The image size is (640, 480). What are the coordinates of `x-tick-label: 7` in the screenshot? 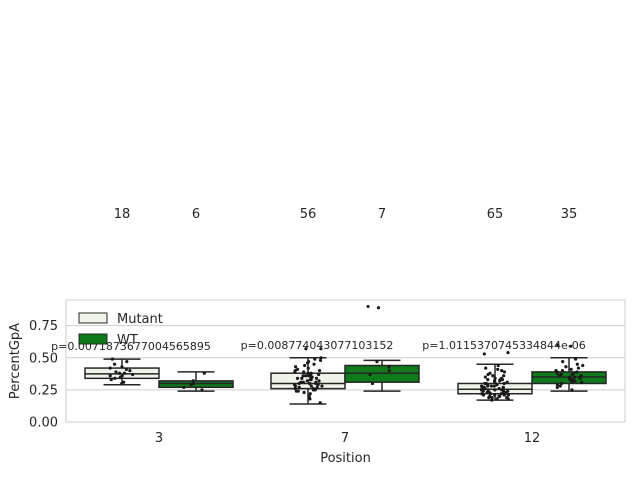 It's located at (345, 438).